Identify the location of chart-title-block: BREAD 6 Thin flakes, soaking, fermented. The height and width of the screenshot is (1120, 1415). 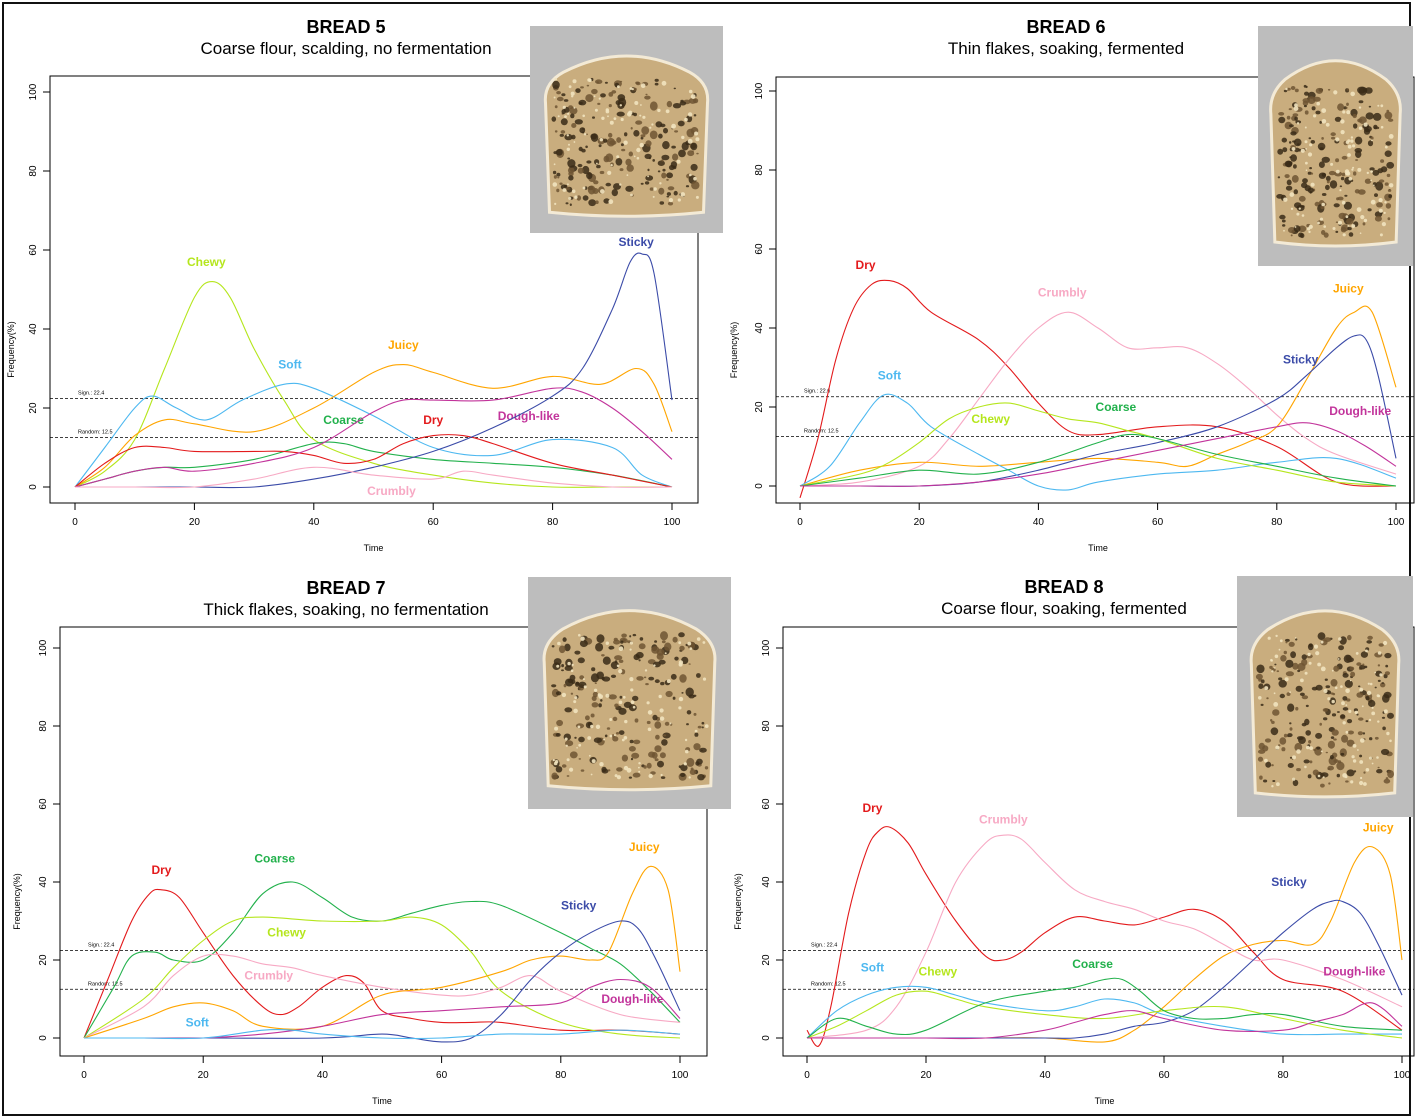
(1066, 38).